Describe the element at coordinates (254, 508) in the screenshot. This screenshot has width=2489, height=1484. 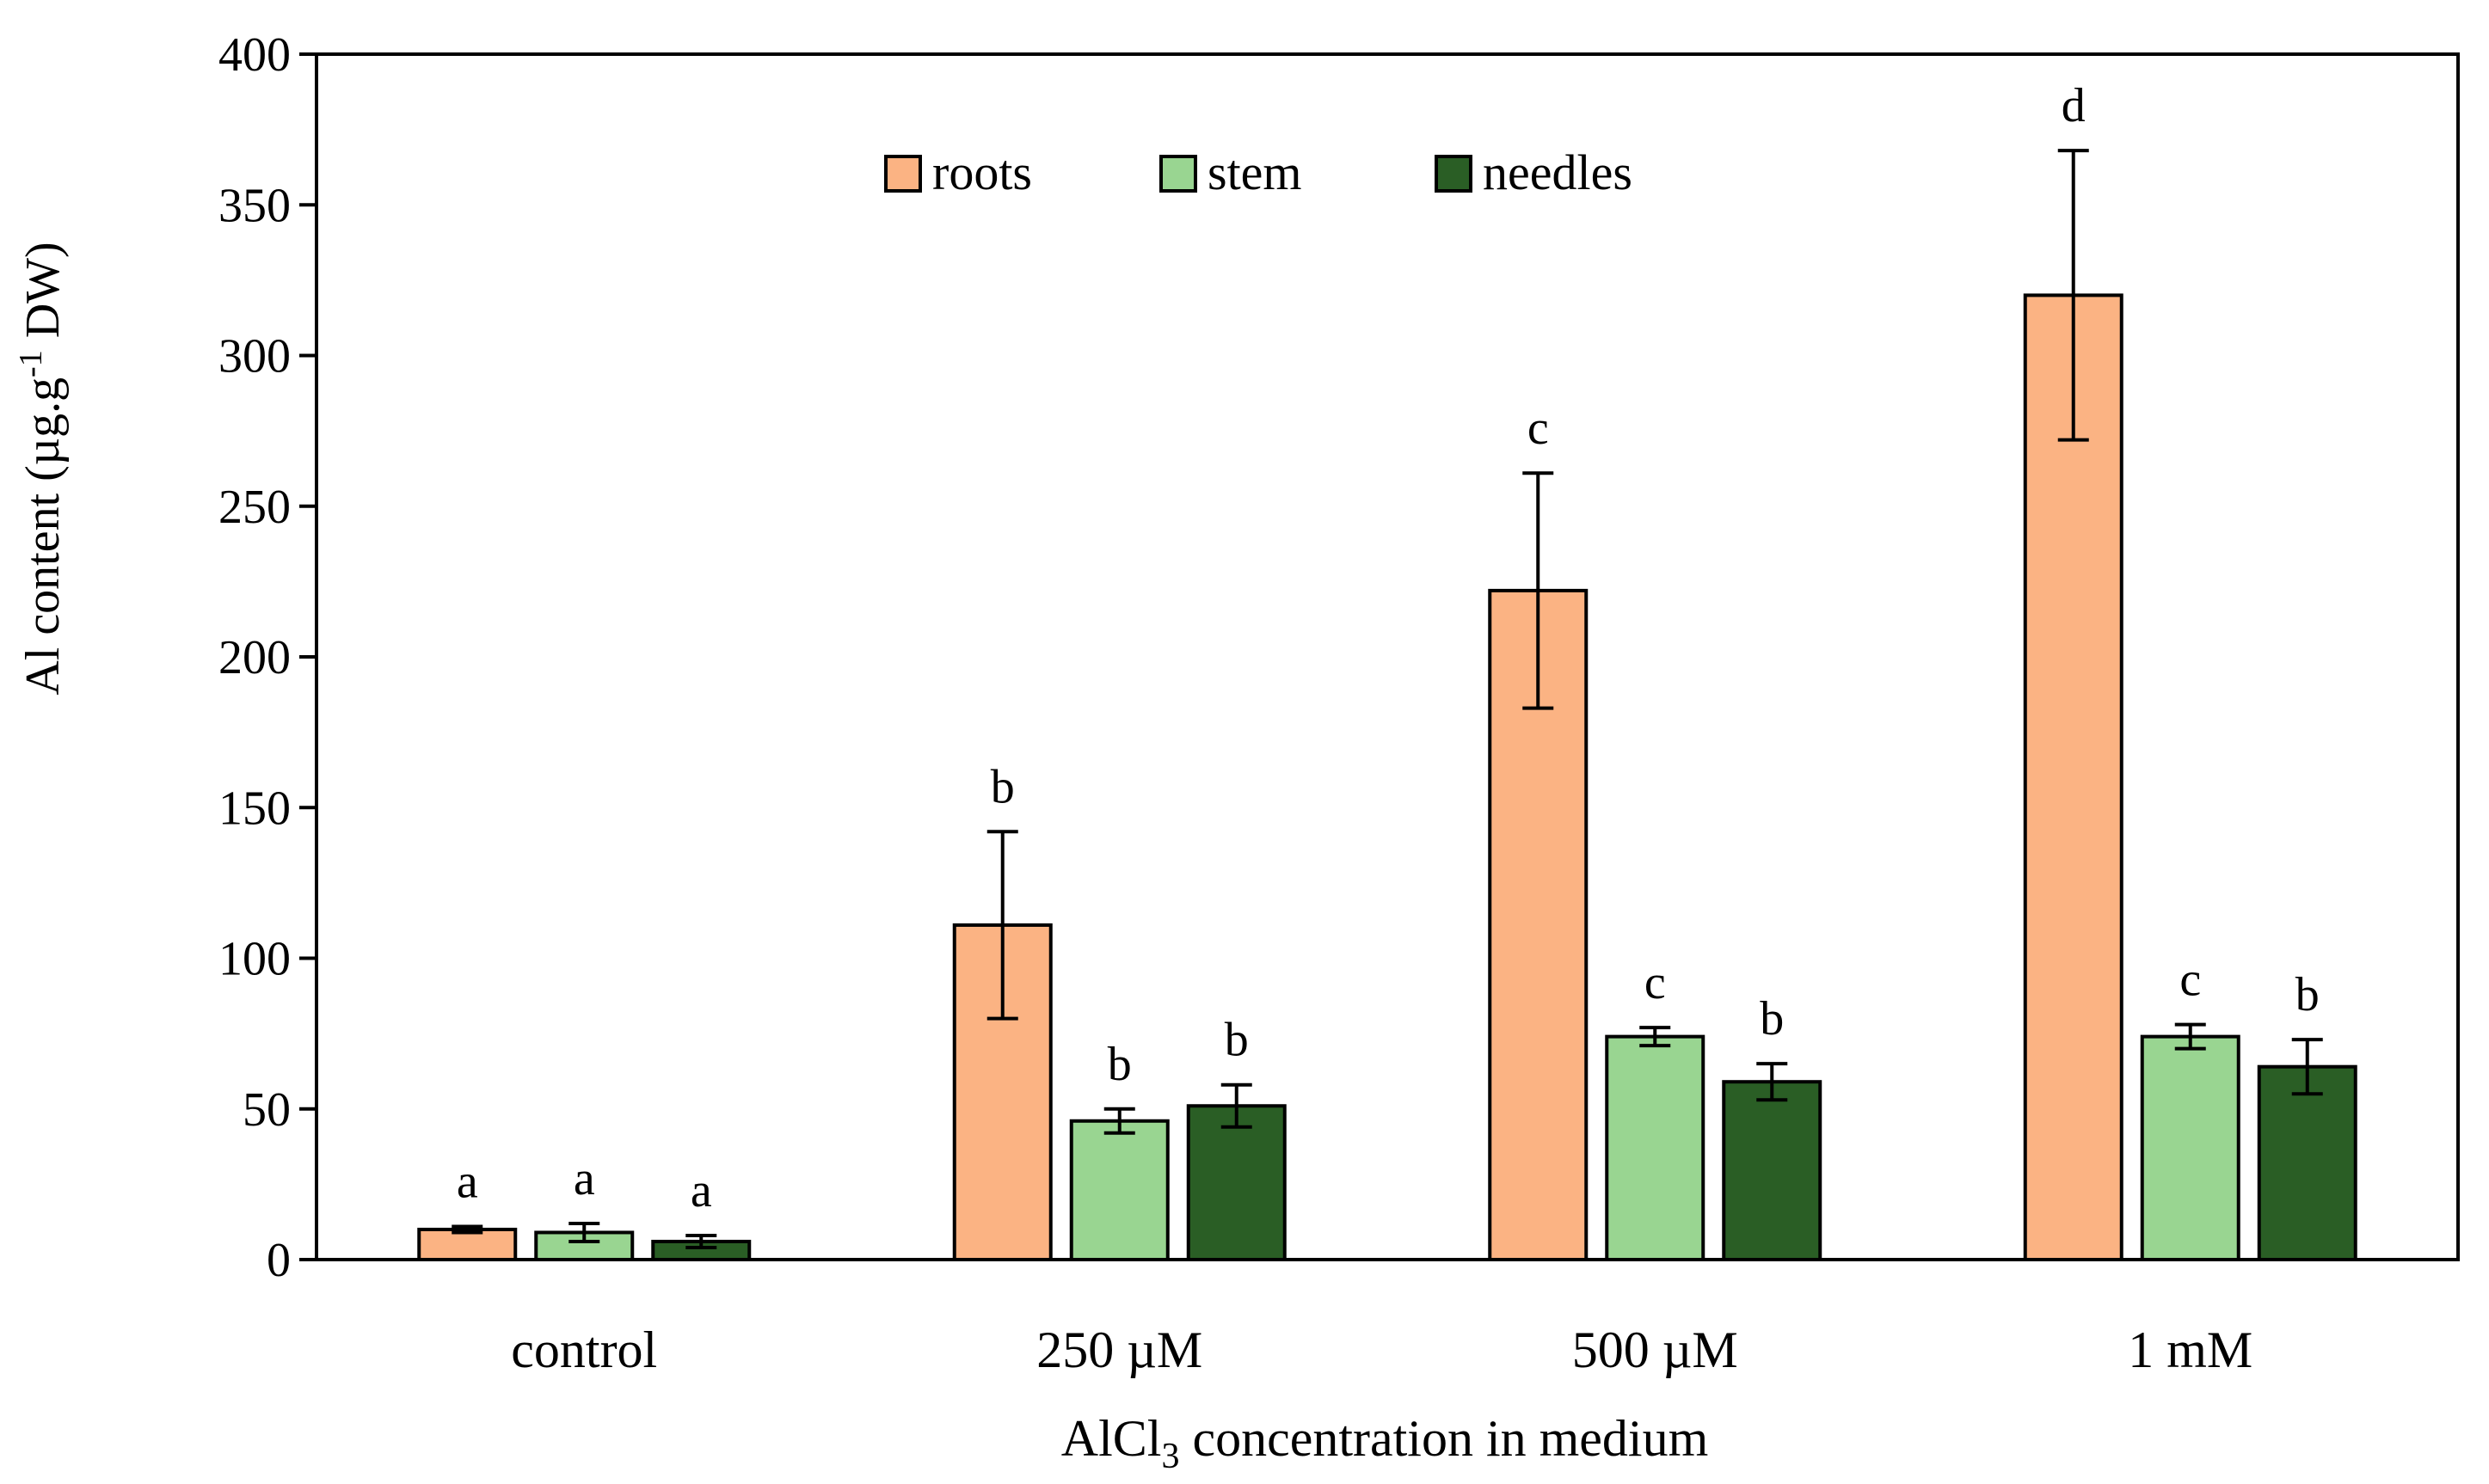
I see `y-tick-label: 250` at that location.